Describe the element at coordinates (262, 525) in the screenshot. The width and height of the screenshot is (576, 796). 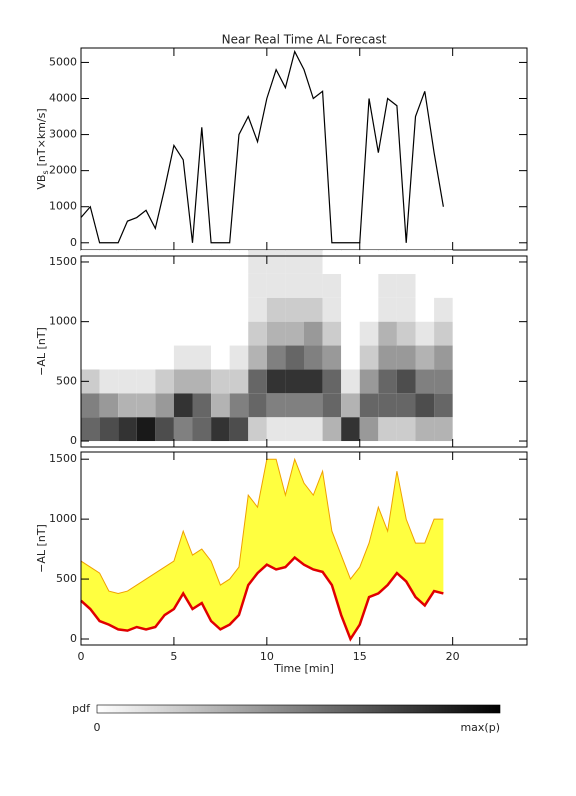
I see `upper-line` at that location.